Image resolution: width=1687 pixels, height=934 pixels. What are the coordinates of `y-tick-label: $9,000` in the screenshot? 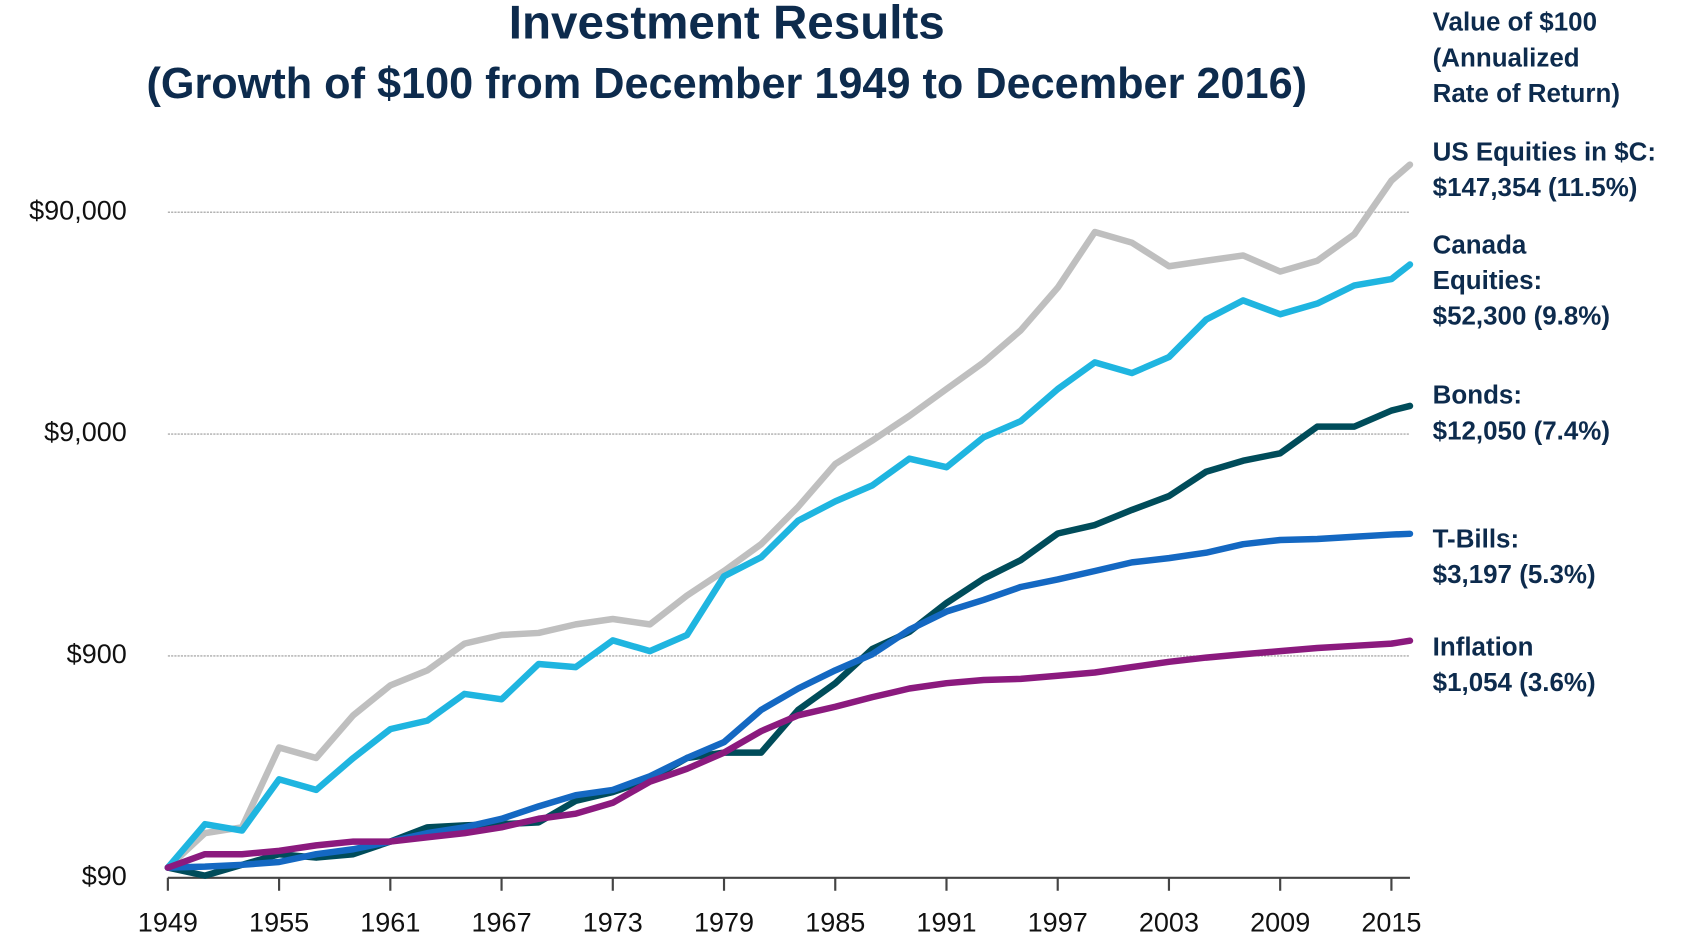 It's located at (85, 432).